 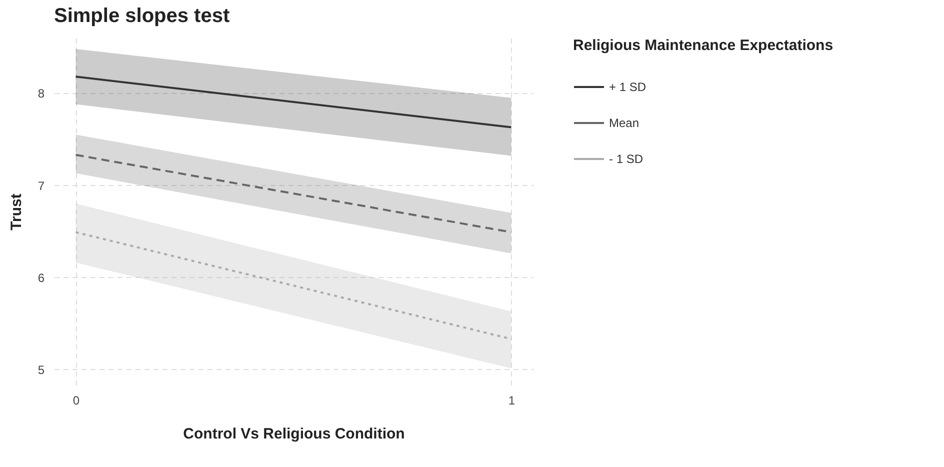 What do you see at coordinates (41, 369) in the screenshot?
I see `y-tick-label: 5` at bounding box center [41, 369].